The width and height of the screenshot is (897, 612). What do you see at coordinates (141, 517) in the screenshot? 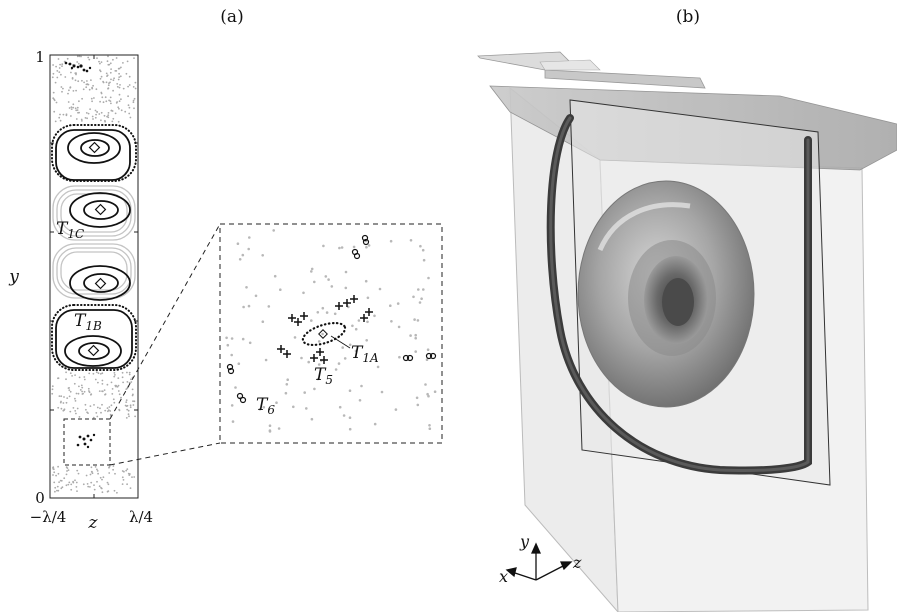
I see `z-tick-right: λ/4` at bounding box center [141, 517].